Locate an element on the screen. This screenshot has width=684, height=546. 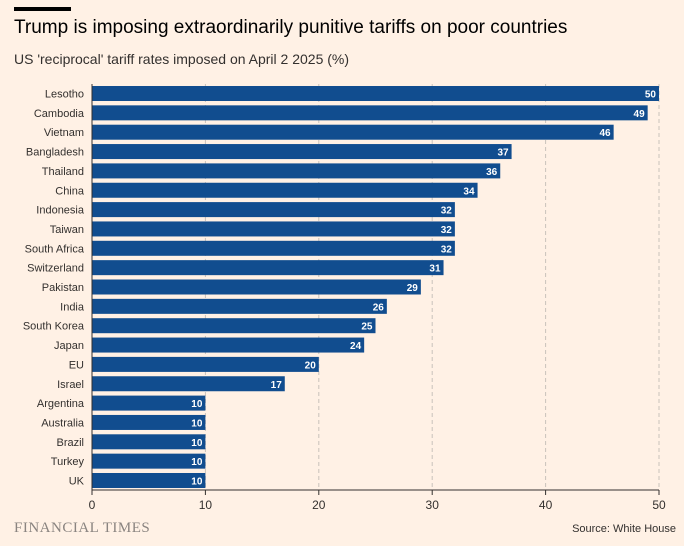
category-label: Taiwan is located at coordinates (67, 230).